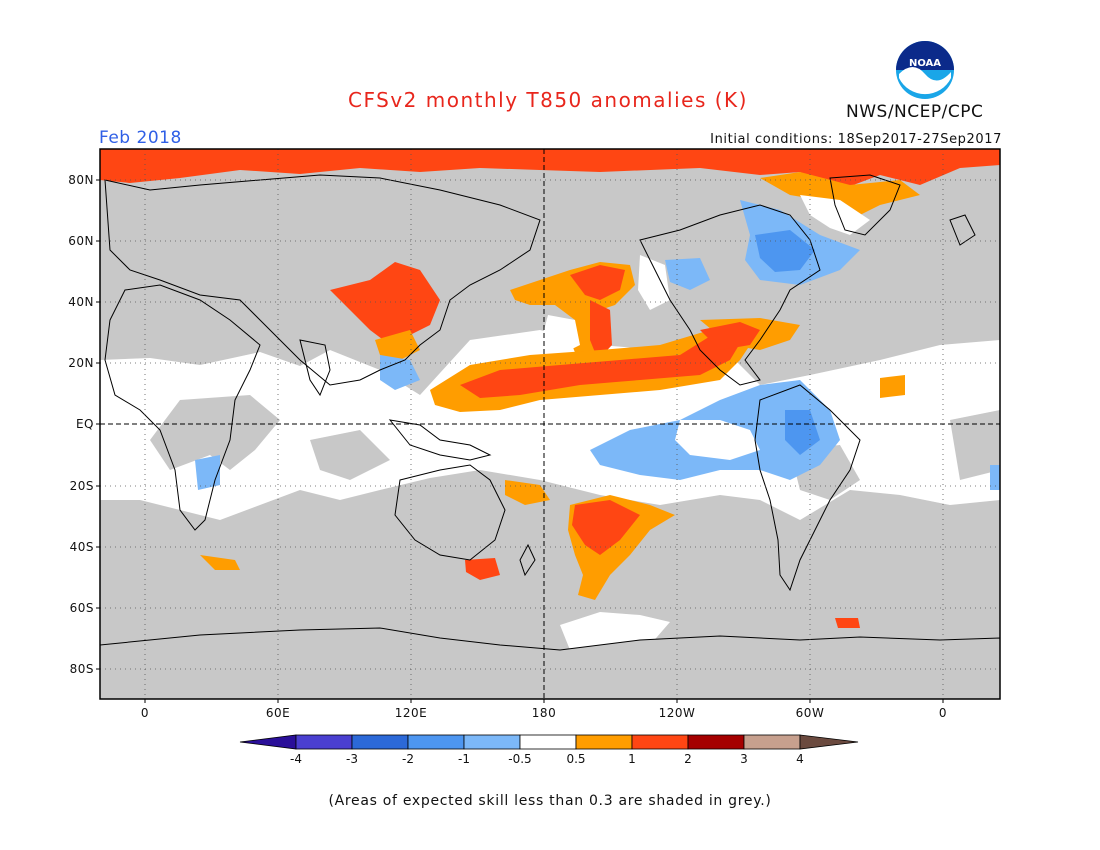 Image resolution: width=1100 pixels, height=850 pixels. What do you see at coordinates (81, 302) in the screenshot?
I see `lat-label: 40N` at bounding box center [81, 302].